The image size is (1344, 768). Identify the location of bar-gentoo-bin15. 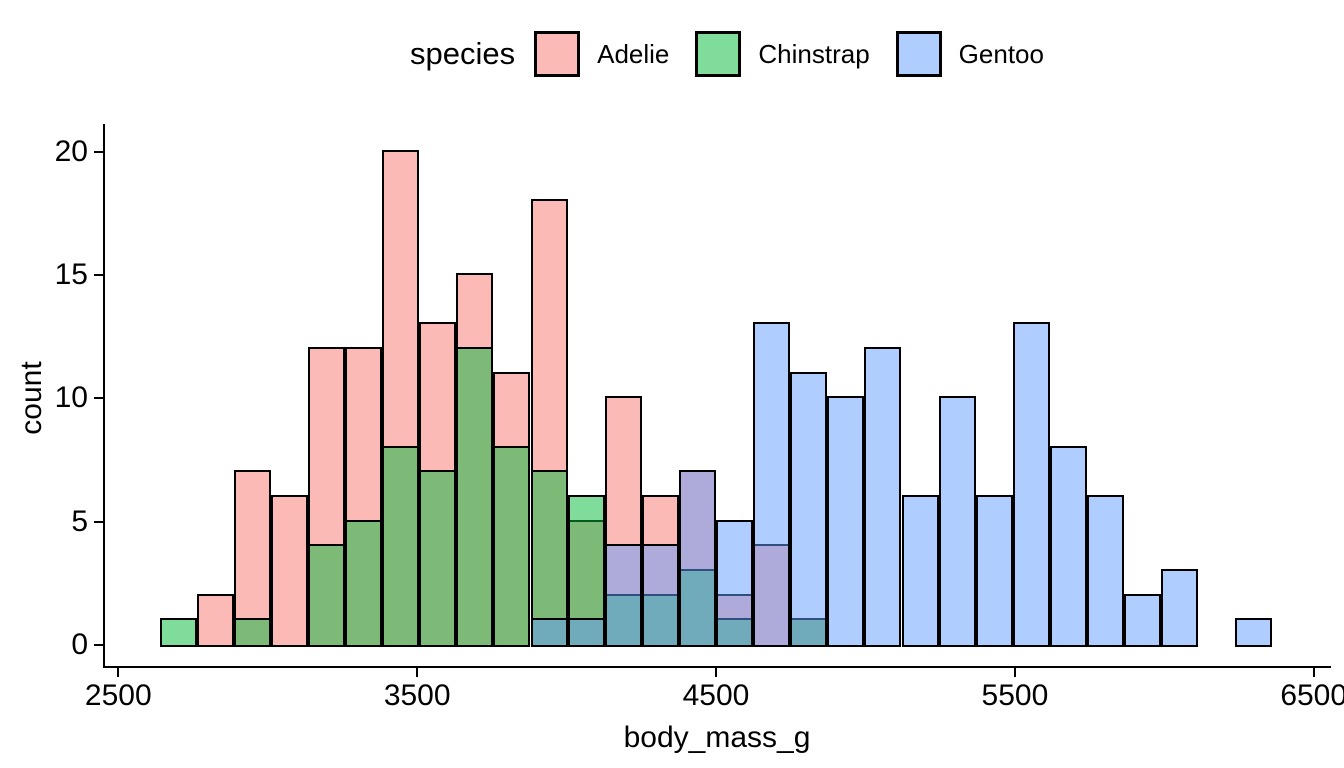
(697, 558).